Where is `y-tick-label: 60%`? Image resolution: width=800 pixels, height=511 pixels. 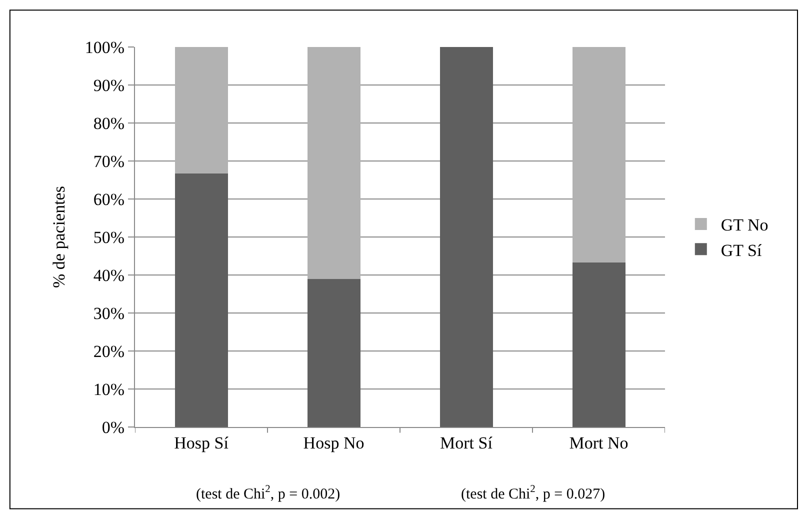 y-tick-label: 60% is located at coordinates (109, 199).